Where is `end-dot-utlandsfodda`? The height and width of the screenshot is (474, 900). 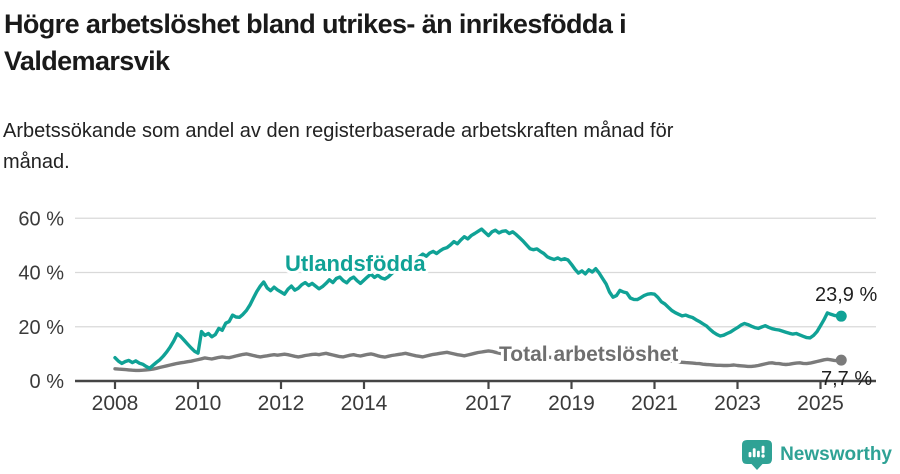 end-dot-utlandsfodda is located at coordinates (841, 316).